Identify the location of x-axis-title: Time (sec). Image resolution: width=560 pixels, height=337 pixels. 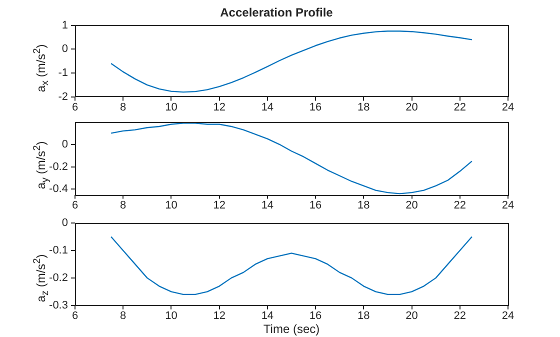
(291, 329).